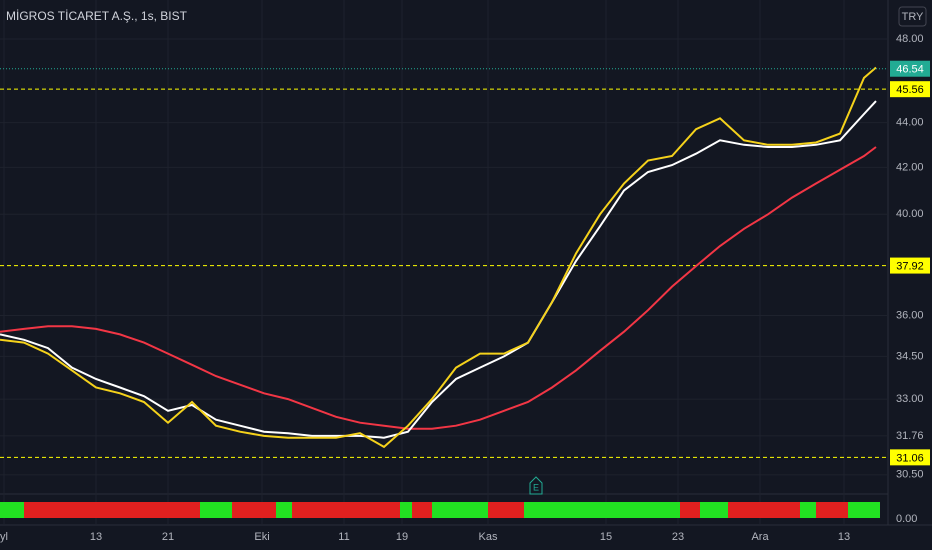 Image resolution: width=932 pixels, height=550 pixels. I want to click on level-label: 37.92, so click(910, 266).